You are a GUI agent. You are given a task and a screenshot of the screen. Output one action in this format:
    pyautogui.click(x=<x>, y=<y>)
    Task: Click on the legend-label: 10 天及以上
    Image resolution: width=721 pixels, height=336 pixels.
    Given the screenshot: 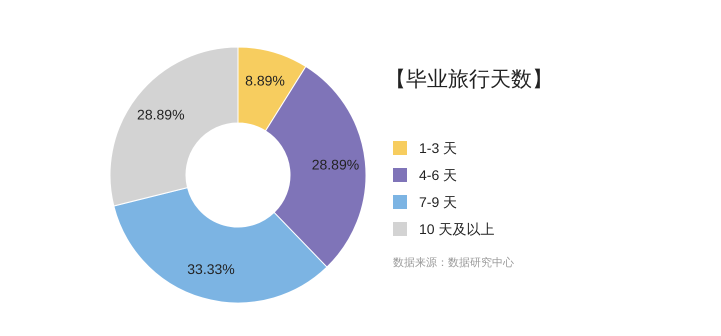 What is the action you would take?
    pyautogui.click(x=456, y=228)
    